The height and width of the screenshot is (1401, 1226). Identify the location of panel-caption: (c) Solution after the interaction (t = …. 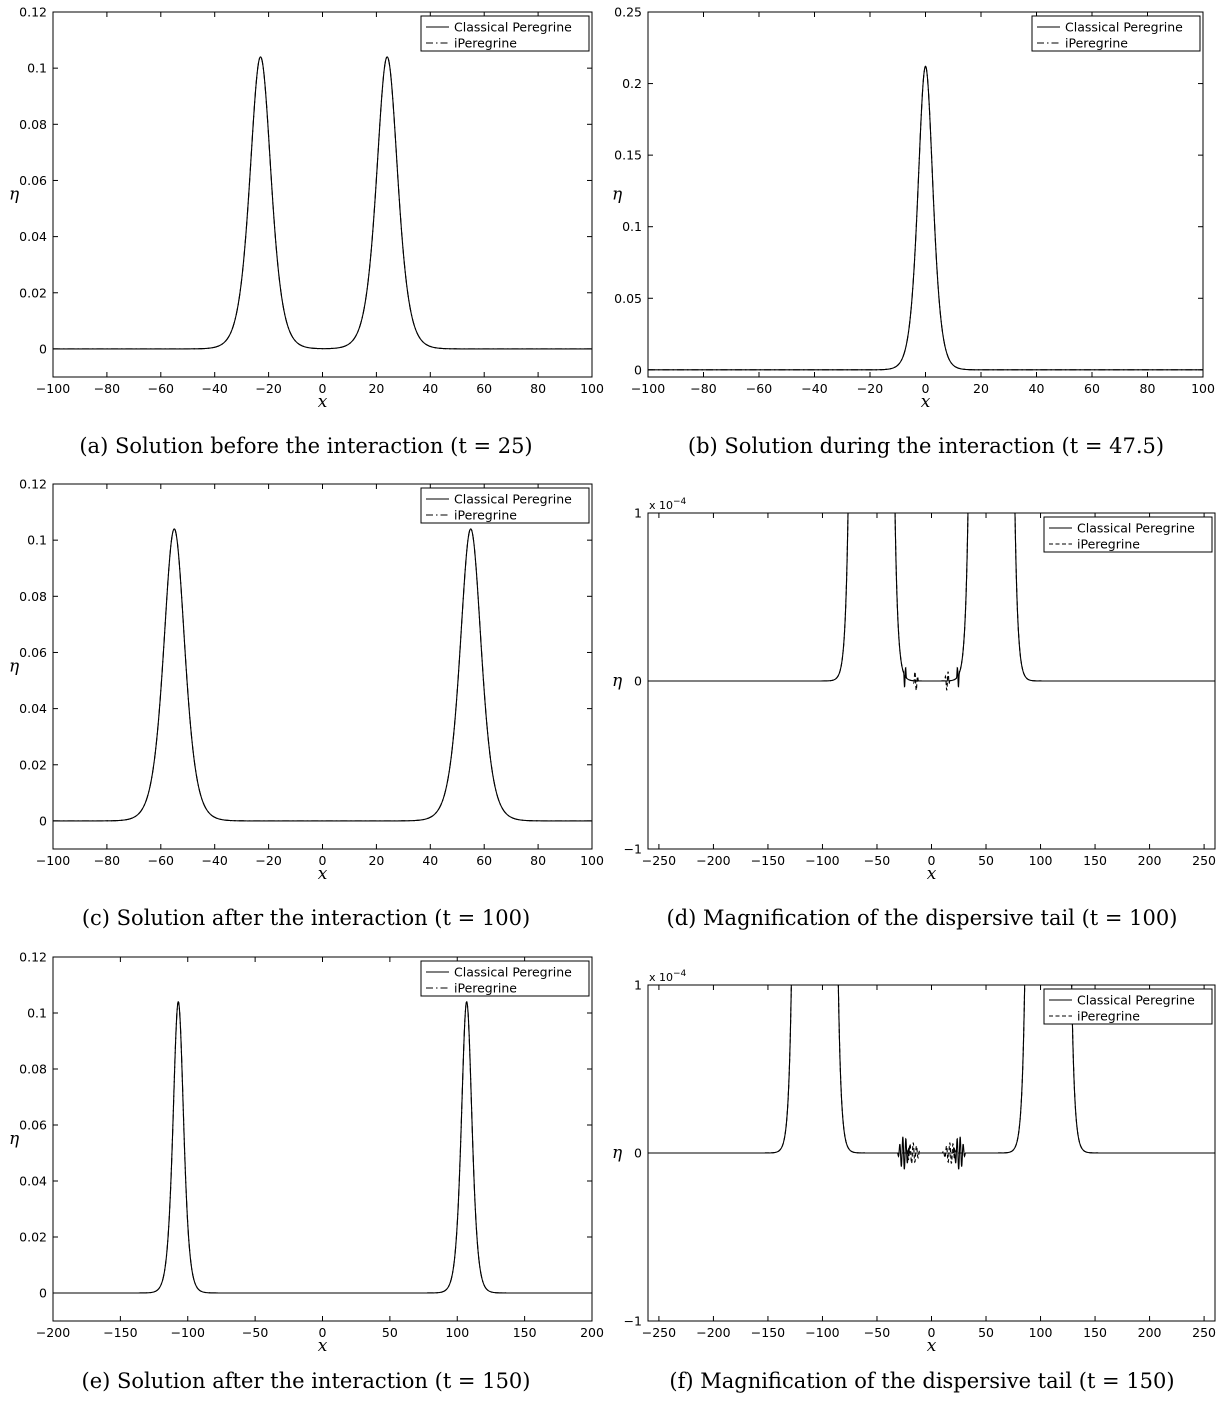
(306, 918).